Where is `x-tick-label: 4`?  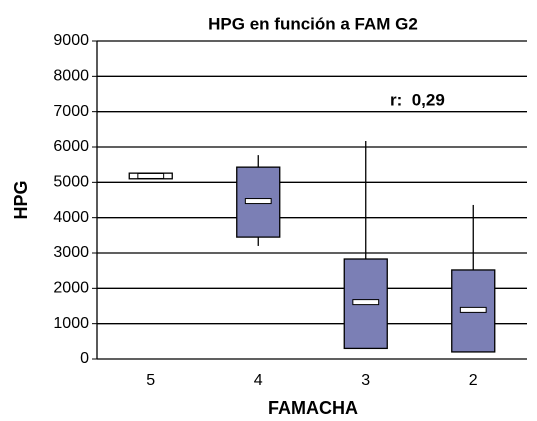
x-tick-label: 4 is located at coordinates (258, 380).